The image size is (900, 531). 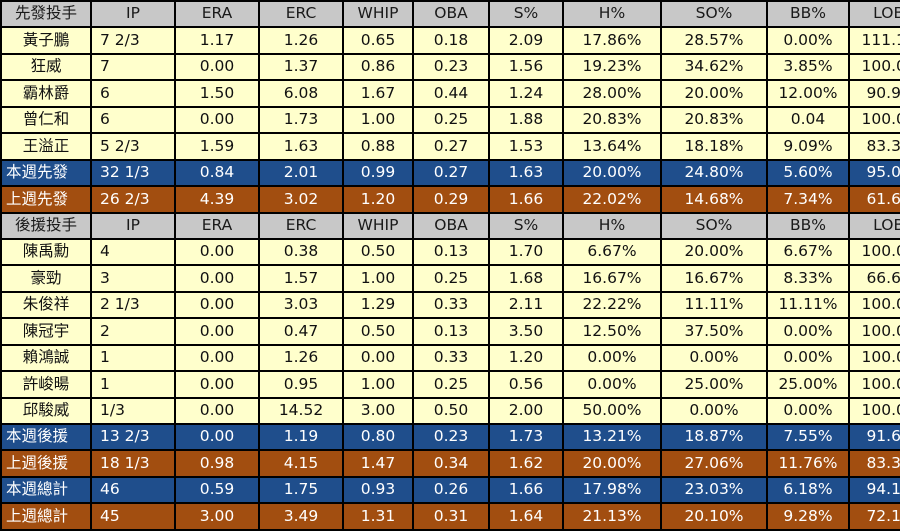 I want to click on stat-cell: 83.33%, so click(x=875, y=146).